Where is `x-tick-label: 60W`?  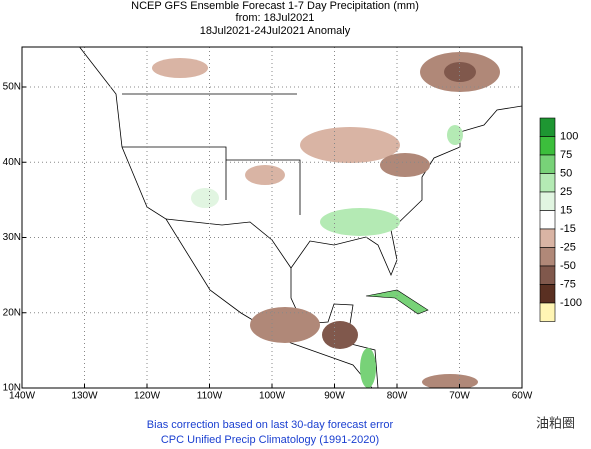
x-tick-label: 60W is located at coordinates (522, 396).